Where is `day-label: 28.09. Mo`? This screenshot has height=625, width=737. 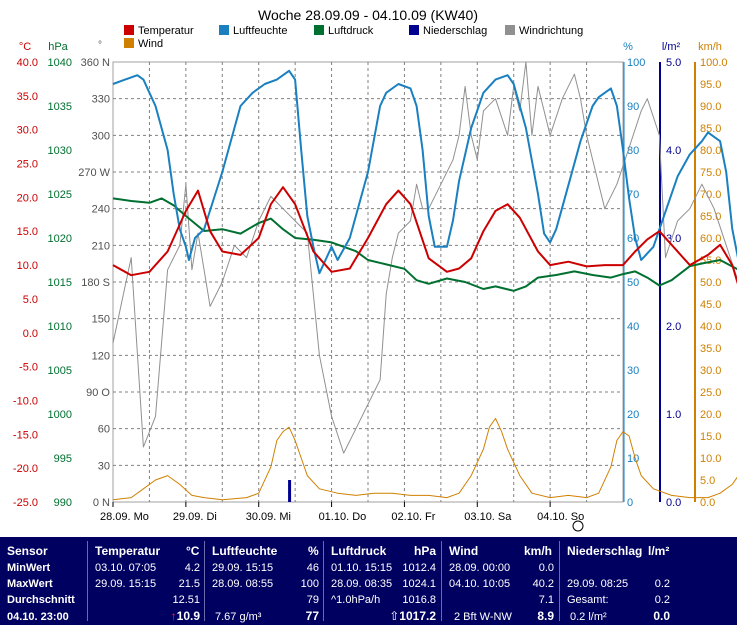 day-label: 28.09. Mo is located at coordinates (124, 517).